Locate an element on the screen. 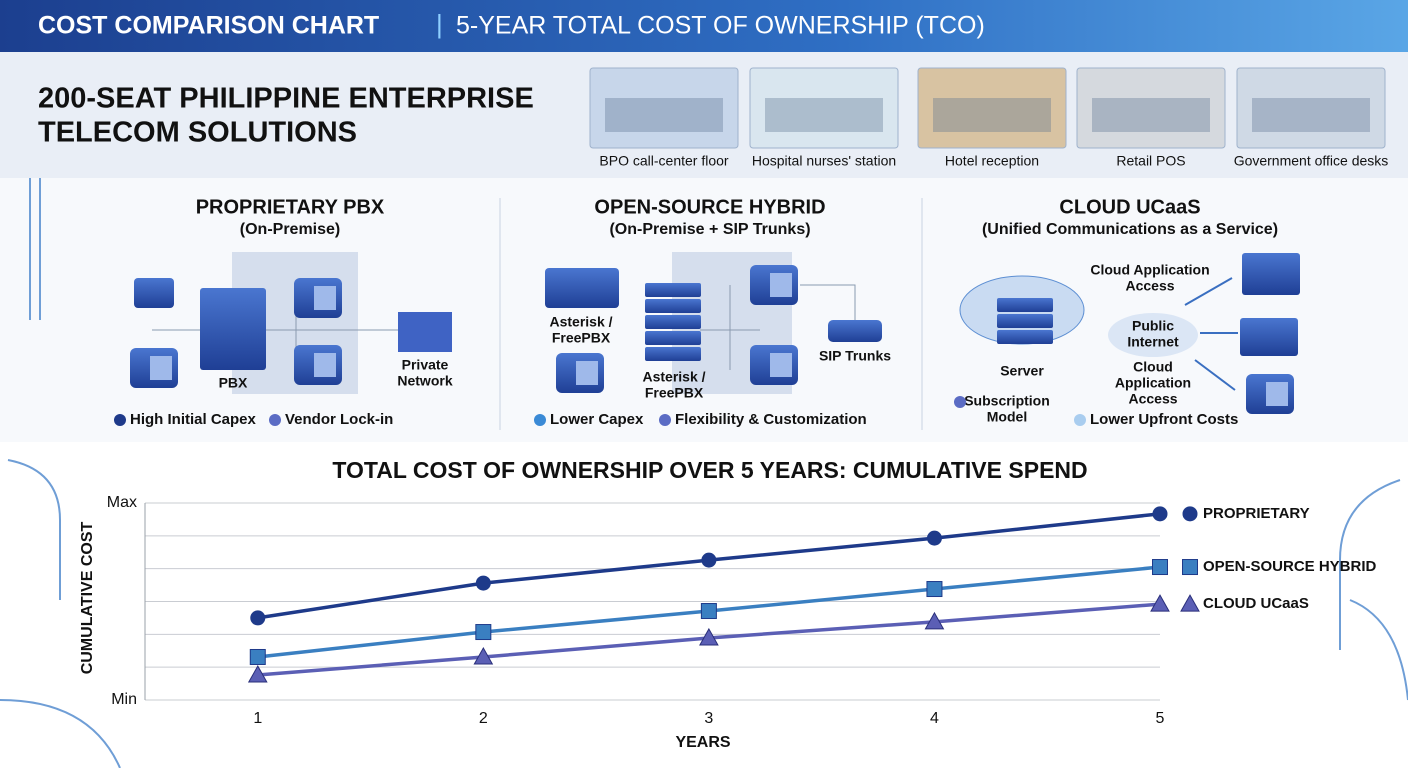  pbx-server is located at coordinates (233, 329).